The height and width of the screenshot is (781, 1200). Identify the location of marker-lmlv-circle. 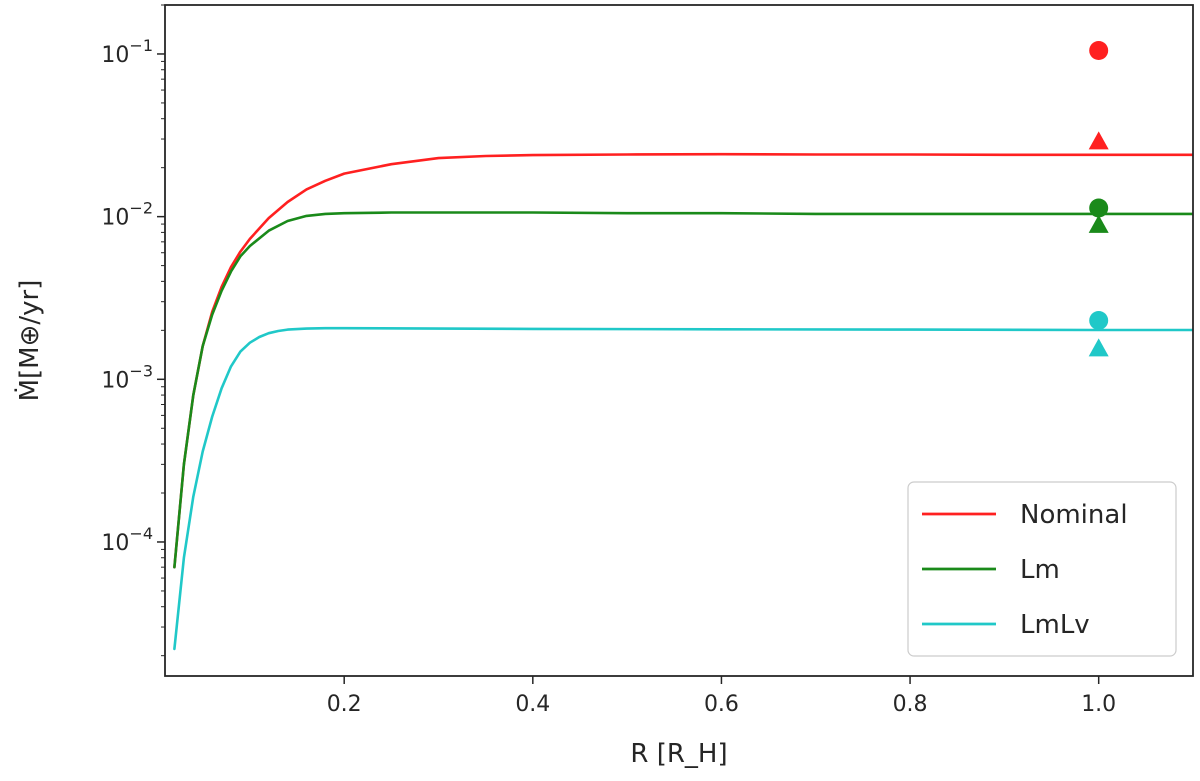
(1099, 320).